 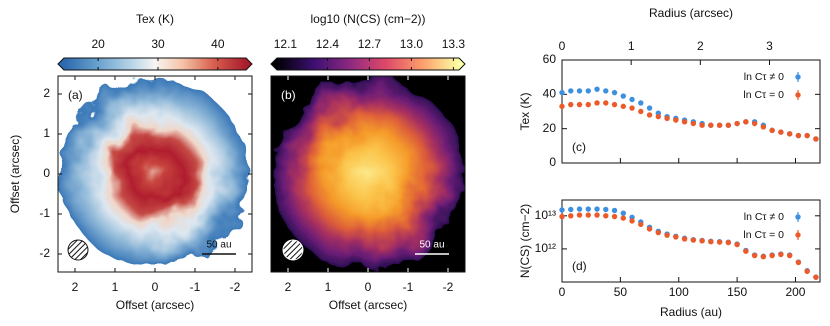 I want to click on colorbar-tick-label: 13.3, so click(x=454, y=44).